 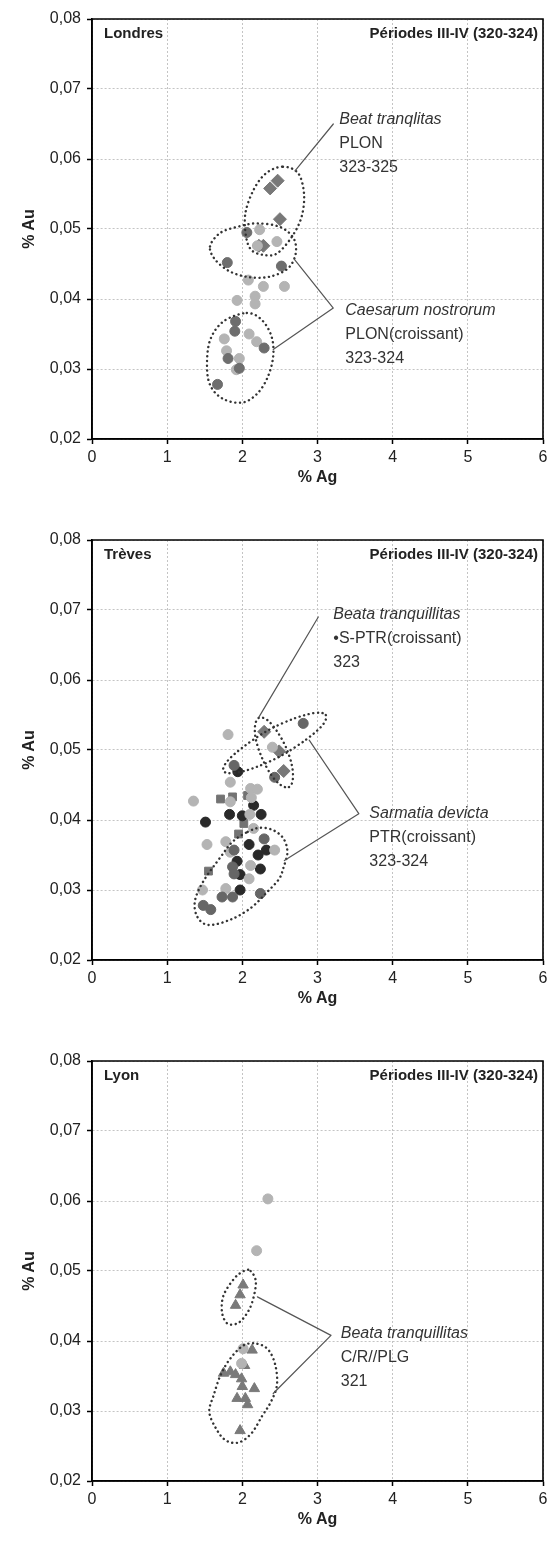 I want to click on annotation: Beat tranqlitas PLON 323-325, so click(x=390, y=143).